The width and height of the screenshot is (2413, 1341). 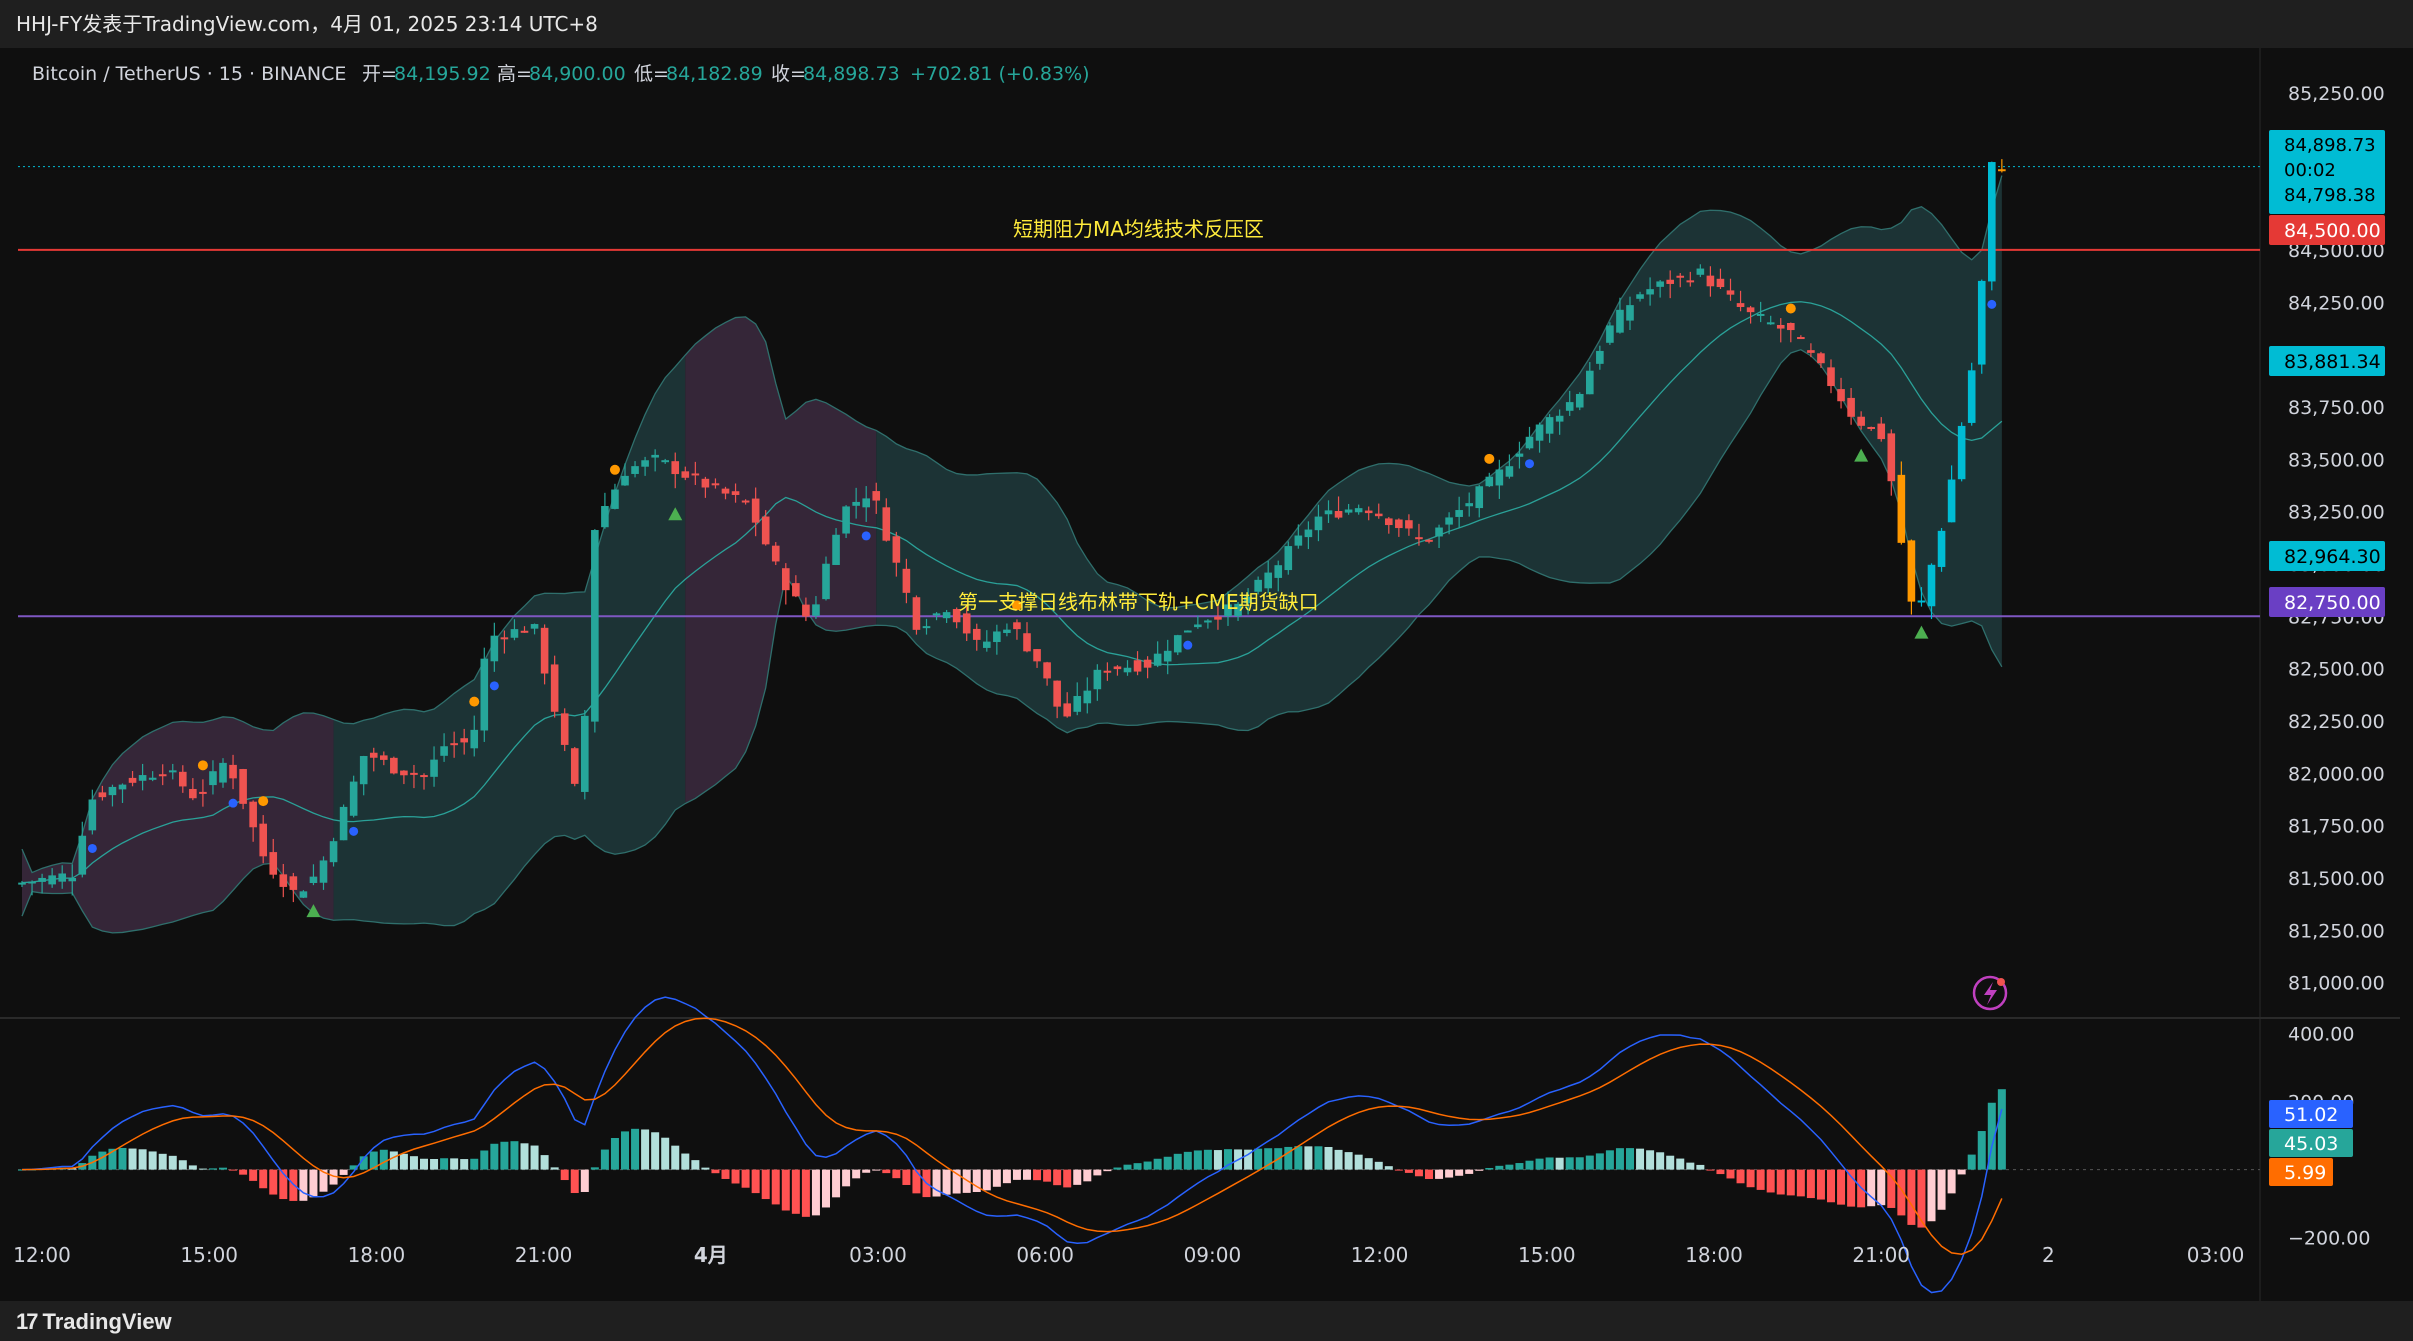 What do you see at coordinates (866, 536) in the screenshot?
I see `signal-dot` at bounding box center [866, 536].